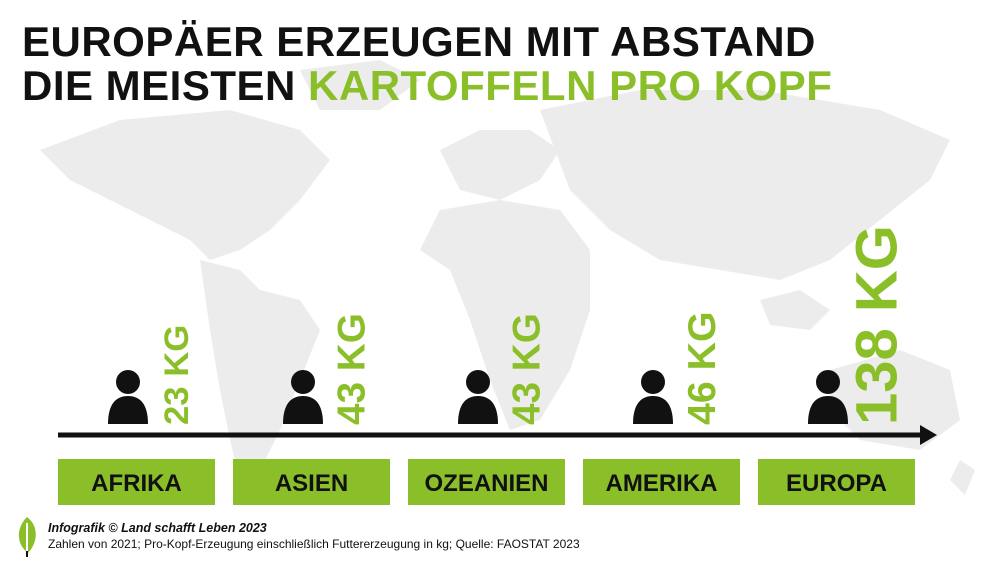 Image resolution: width=1000 pixels, height=571 pixels. What do you see at coordinates (159, 85) in the screenshot?
I see `title-line-2-prefix: DIE MEISTEN` at bounding box center [159, 85].